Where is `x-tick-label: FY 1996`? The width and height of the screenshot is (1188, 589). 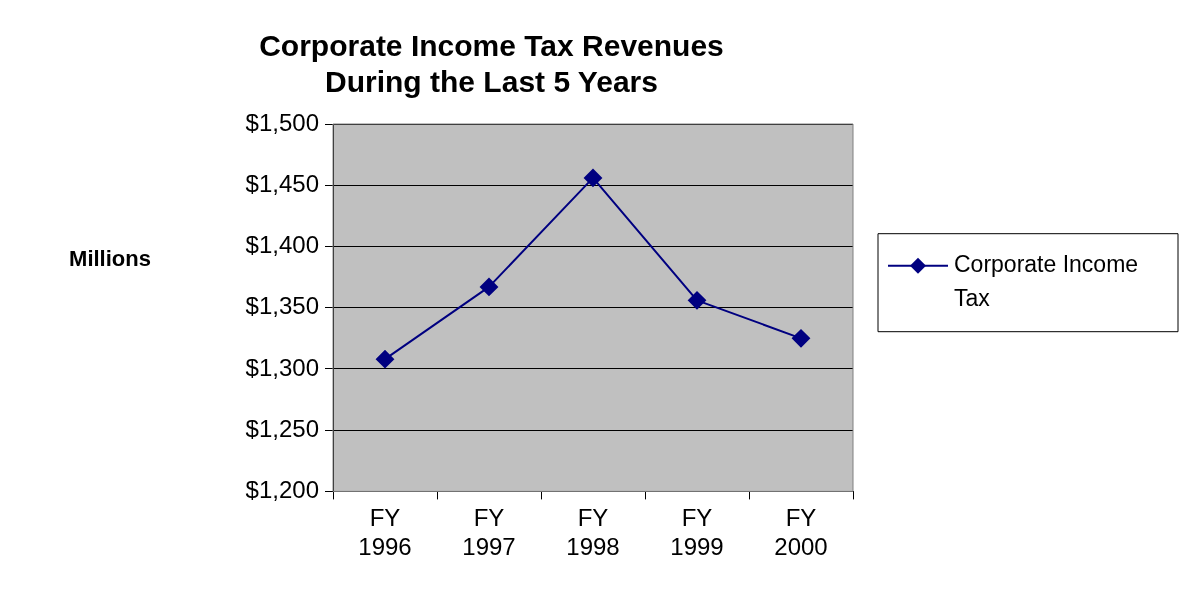 x-tick-label: FY 1996 is located at coordinates (385, 532).